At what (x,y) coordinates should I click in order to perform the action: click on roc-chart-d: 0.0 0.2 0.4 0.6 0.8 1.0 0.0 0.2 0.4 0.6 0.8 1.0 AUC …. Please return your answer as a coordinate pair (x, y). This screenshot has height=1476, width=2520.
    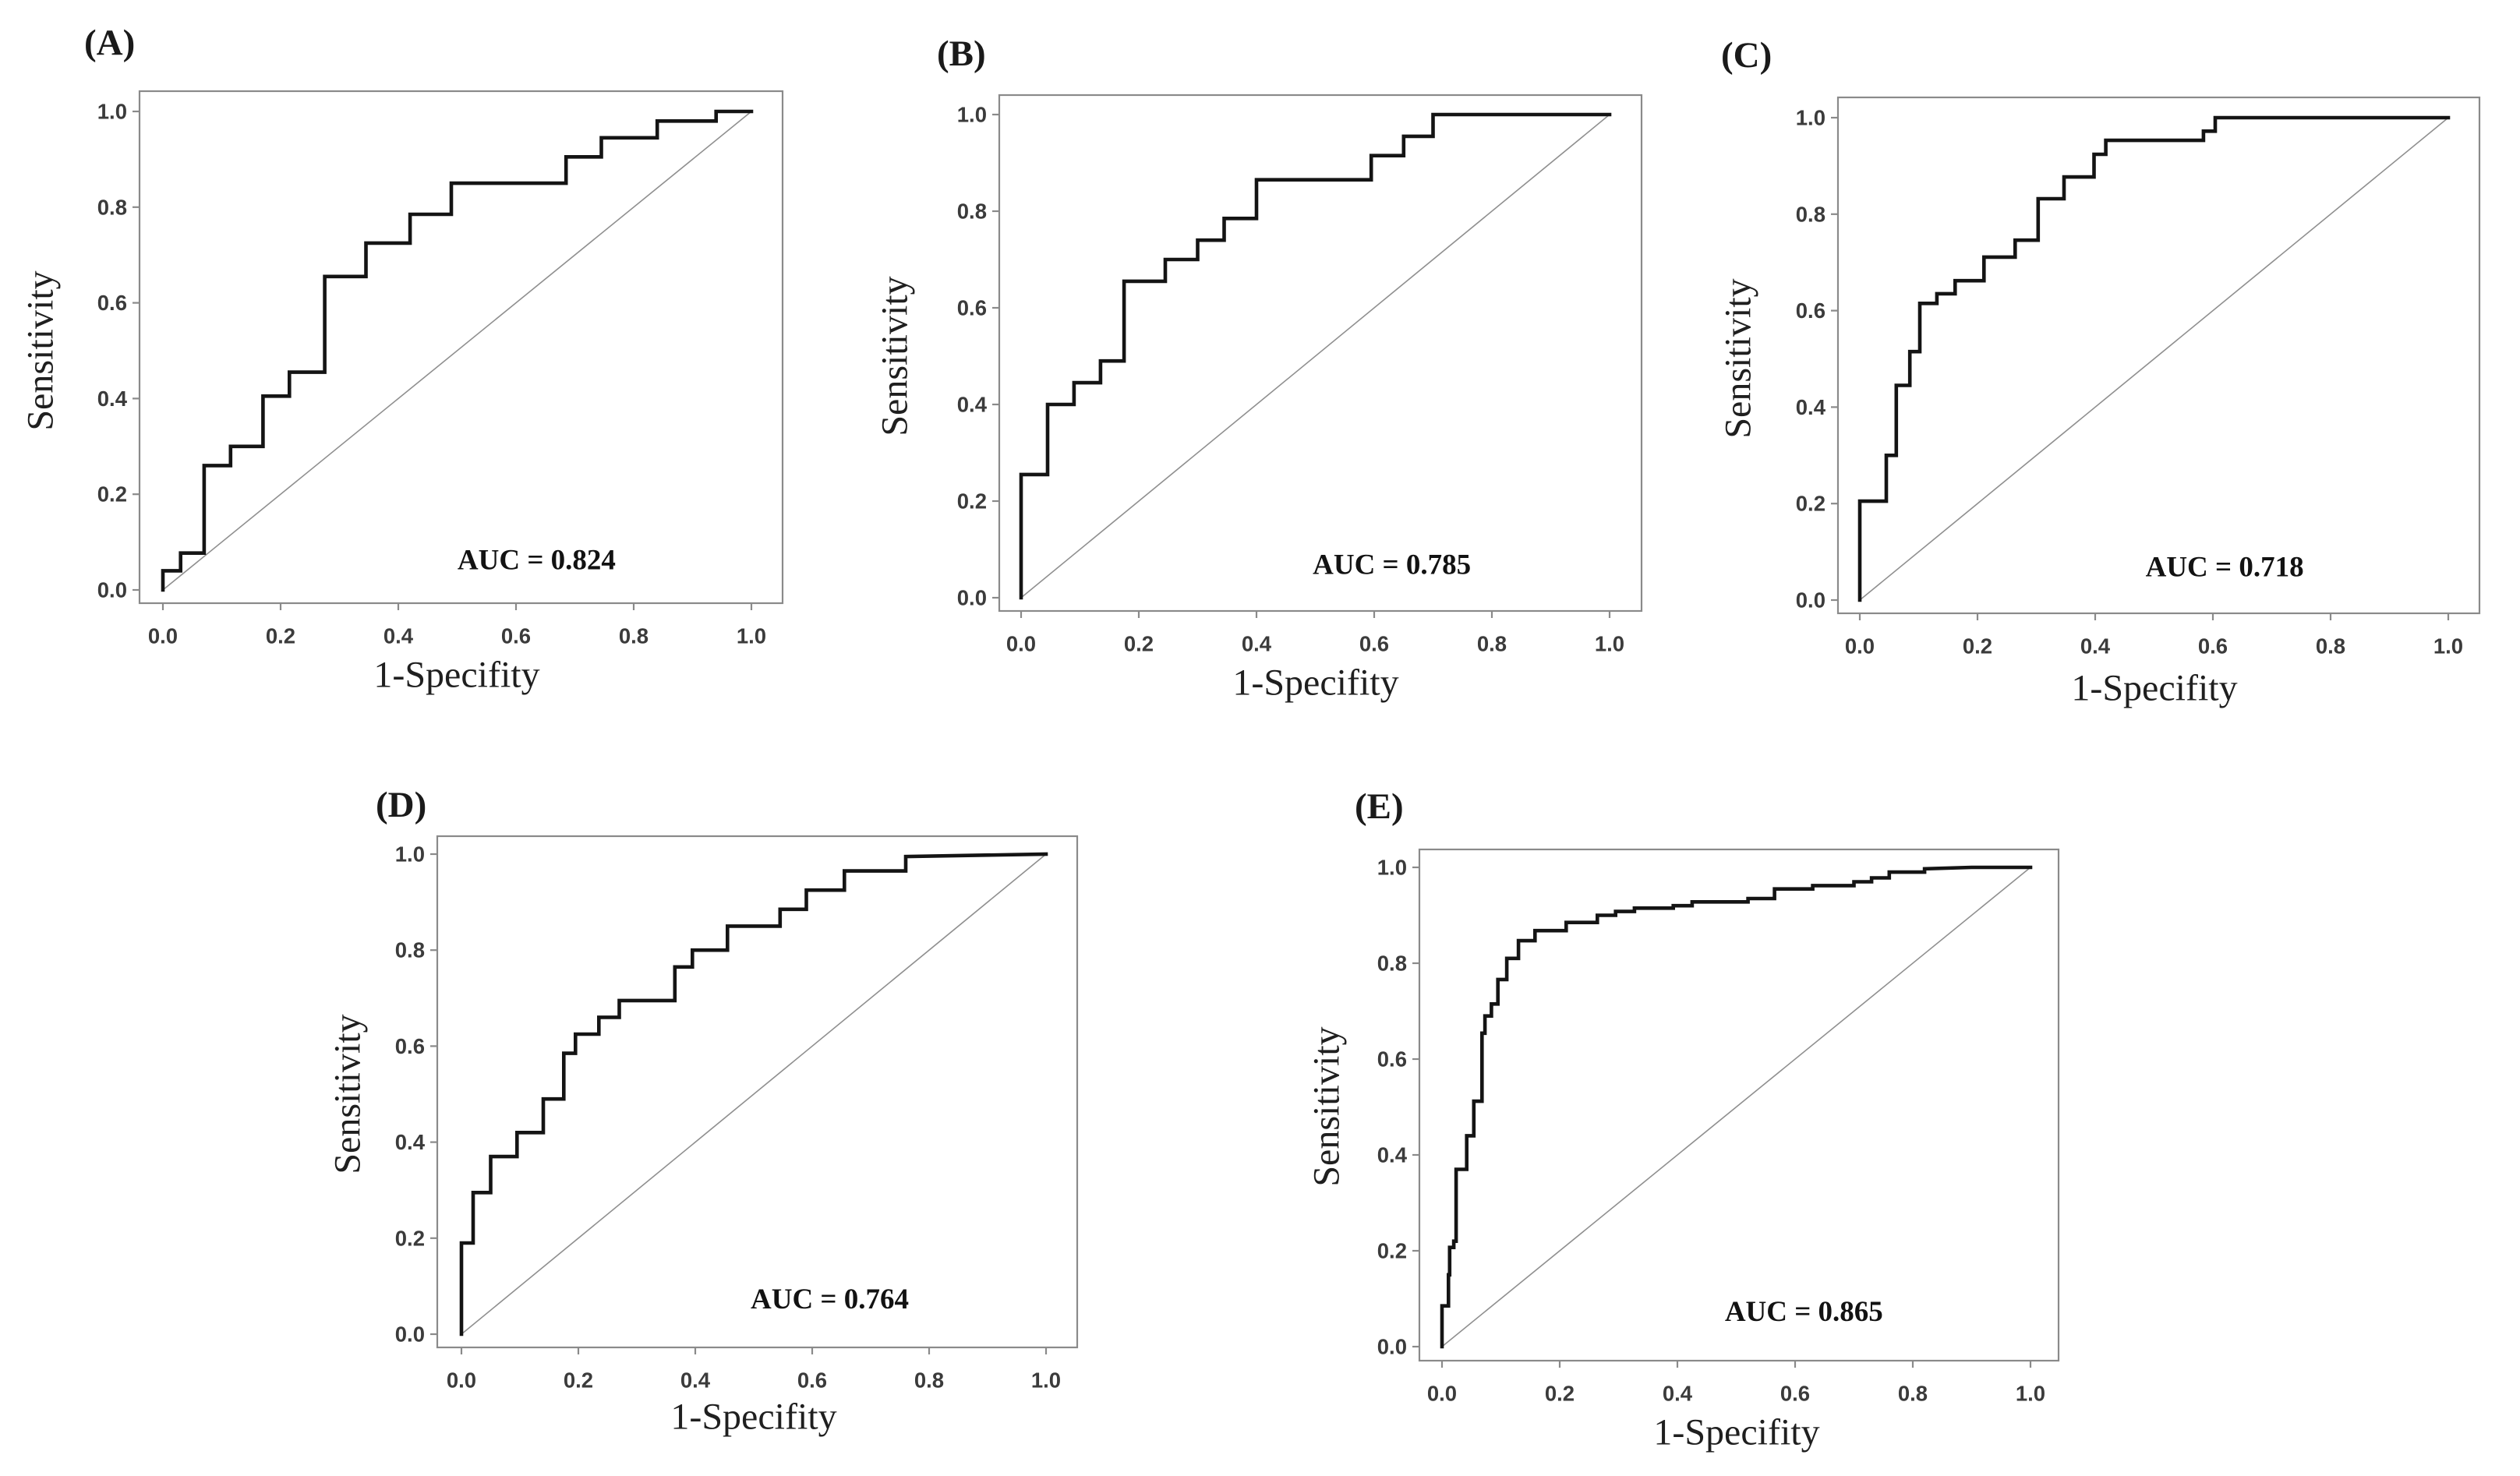
    Looking at the image, I should click on (703, 1111).